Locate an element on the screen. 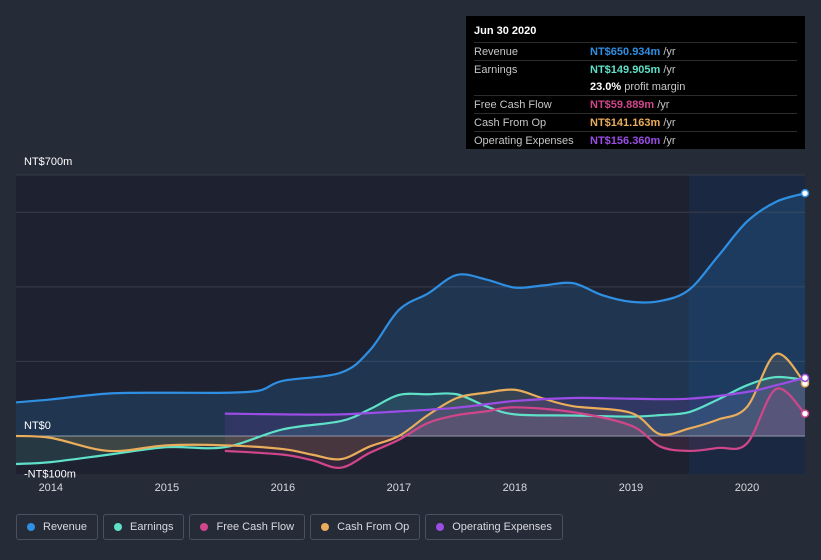 The image size is (821, 560). tooltip-row-free-cash-flow: Free Cash Flow NT$59.889m /yr is located at coordinates (635, 104).